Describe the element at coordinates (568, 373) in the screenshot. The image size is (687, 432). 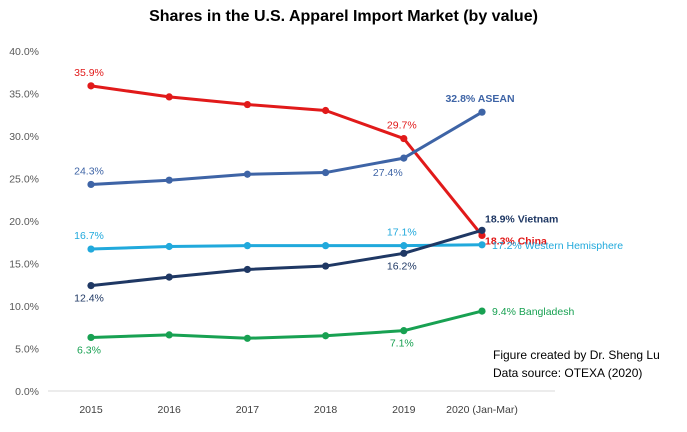
I see `credit-source: Data source: OTEXA (2020)` at that location.